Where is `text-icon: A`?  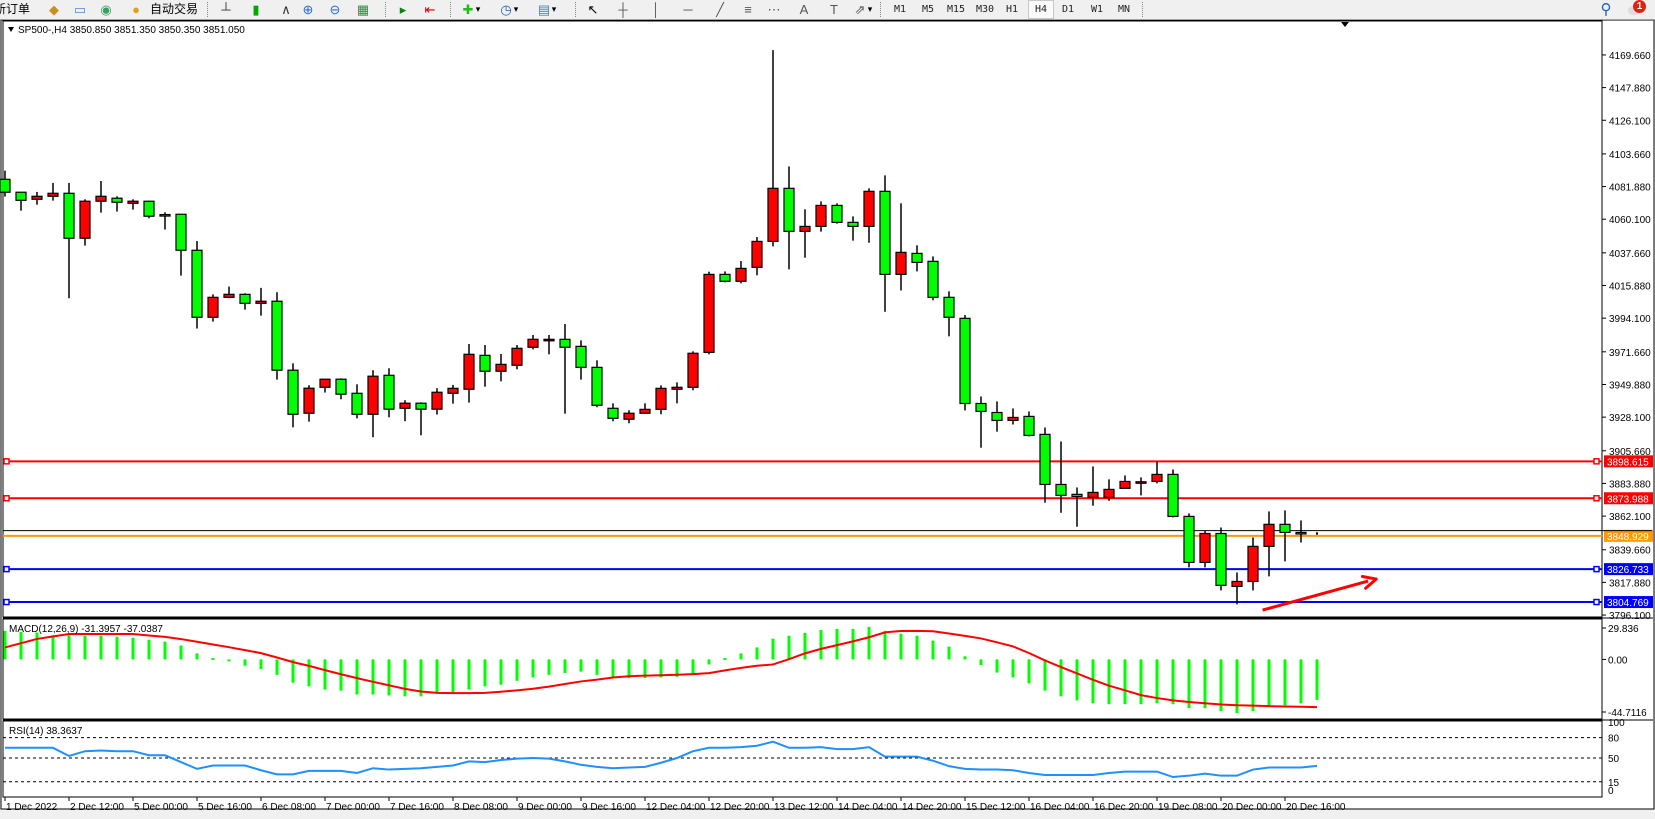
text-icon: A is located at coordinates (804, 9).